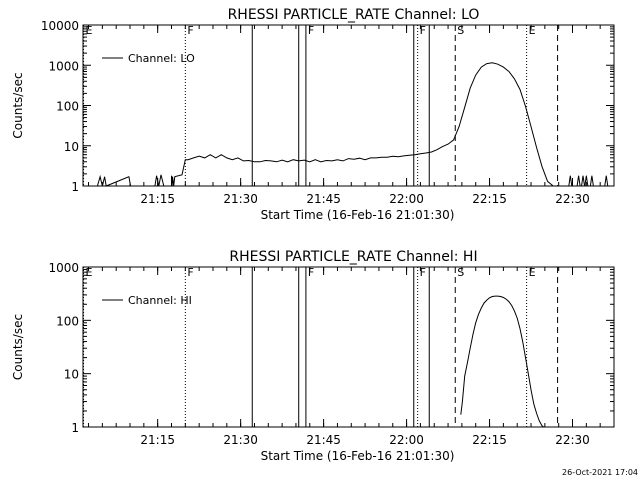 This screenshot has width=640, height=480. Describe the element at coordinates (161, 58) in the screenshot. I see `legend-label: Channel: LO` at that location.